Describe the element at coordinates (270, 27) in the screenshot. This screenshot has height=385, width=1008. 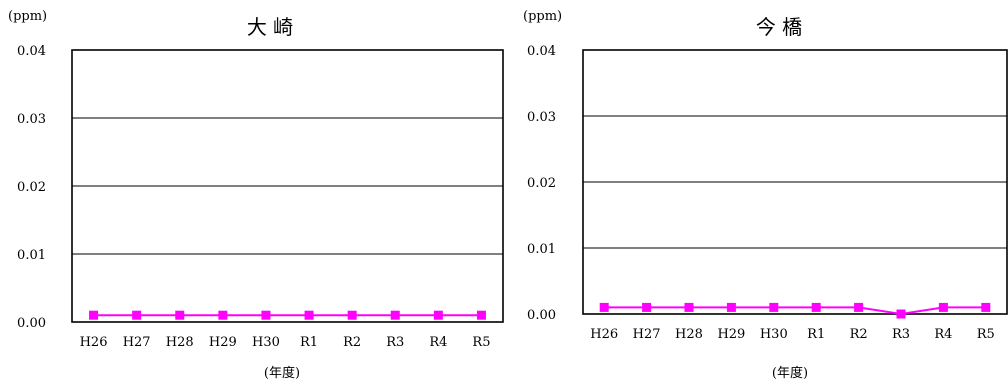
I see `chart-title: 大 崎` at that location.